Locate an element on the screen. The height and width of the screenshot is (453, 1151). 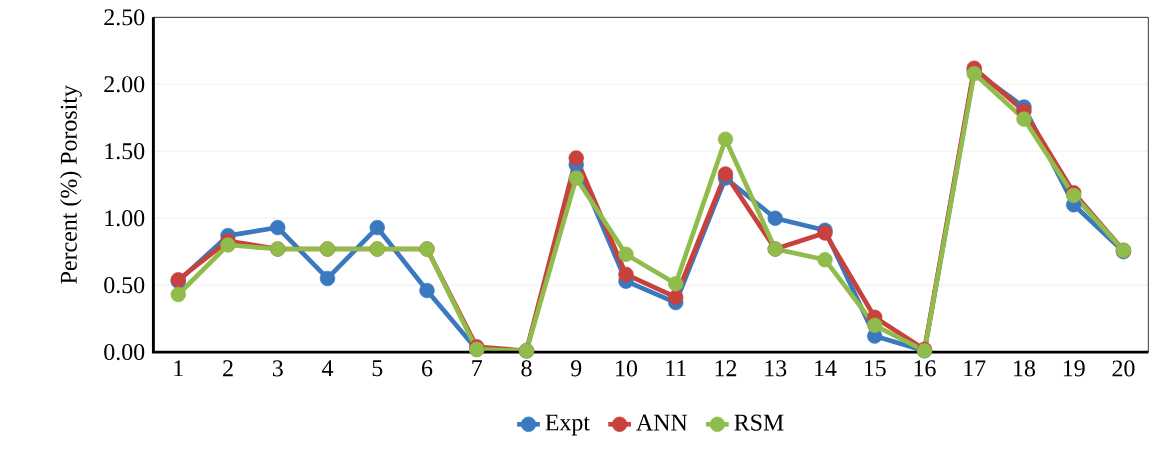
x-tick-label: 8 is located at coordinates (526, 368).